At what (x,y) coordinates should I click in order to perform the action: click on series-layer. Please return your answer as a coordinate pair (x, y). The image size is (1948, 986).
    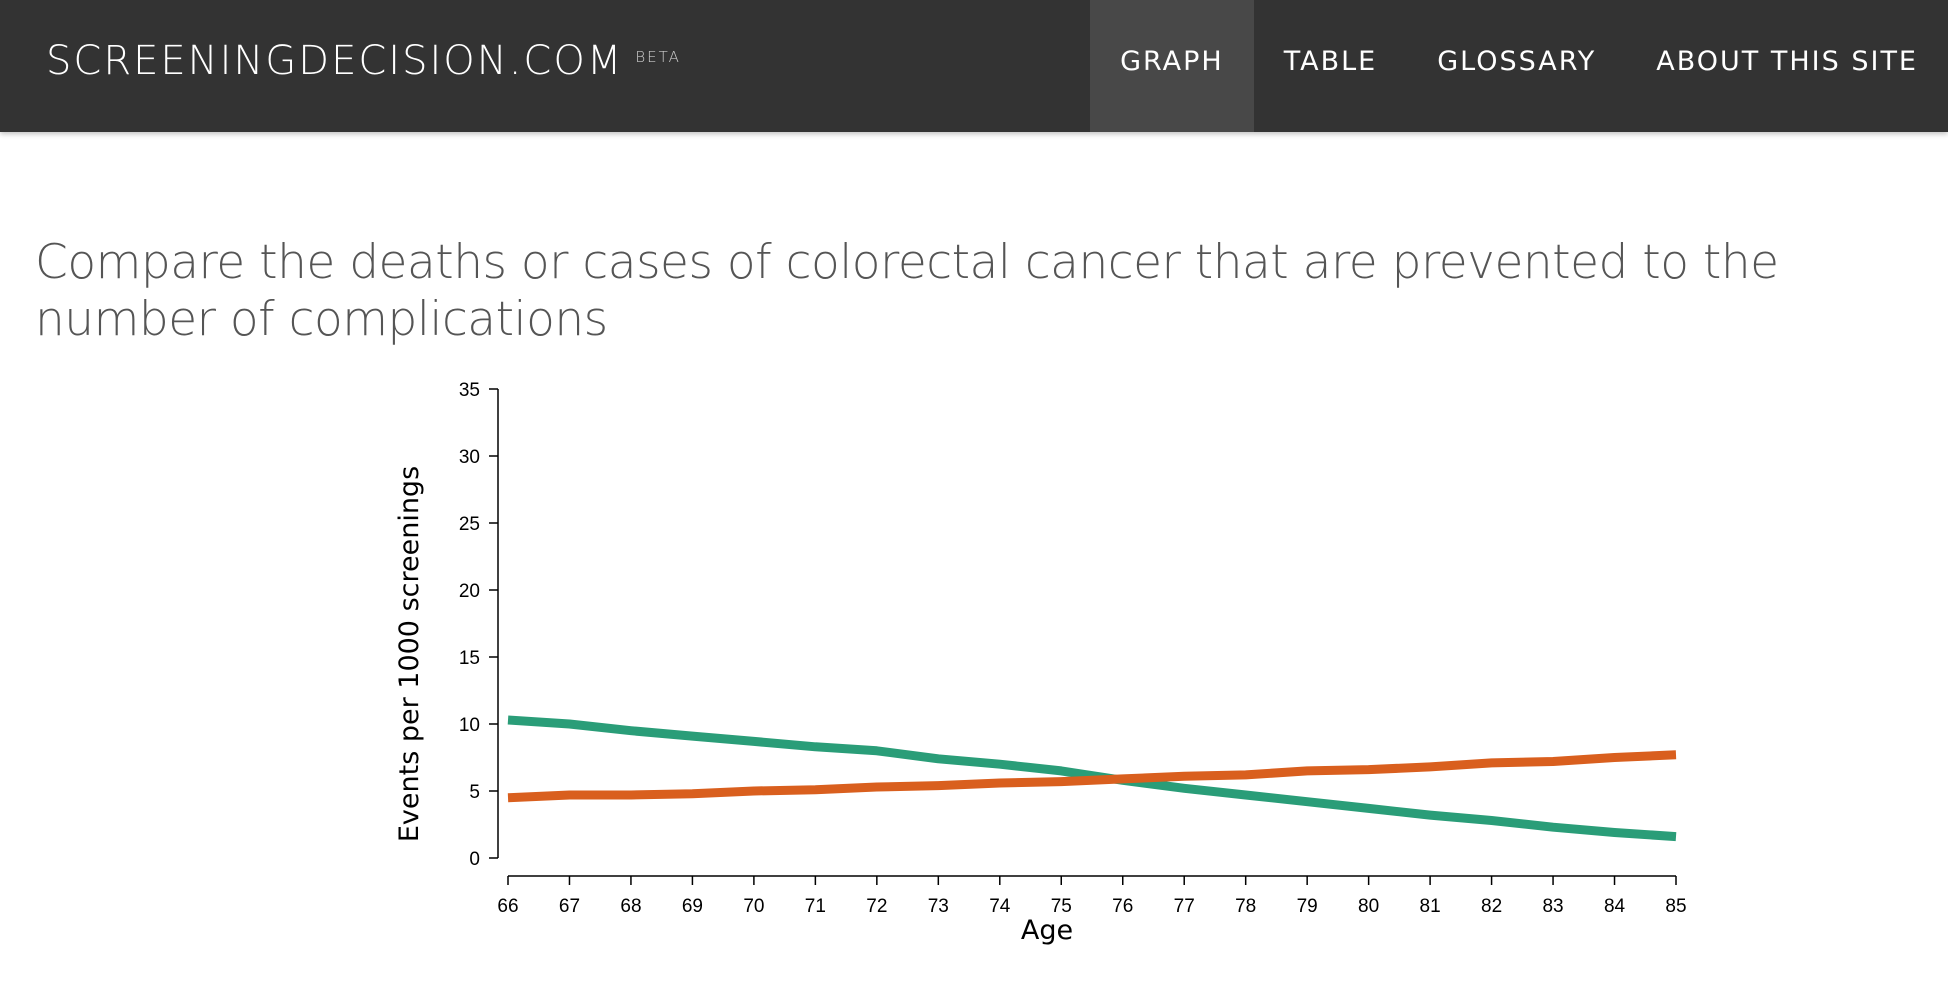
    Looking at the image, I should click on (1092, 778).